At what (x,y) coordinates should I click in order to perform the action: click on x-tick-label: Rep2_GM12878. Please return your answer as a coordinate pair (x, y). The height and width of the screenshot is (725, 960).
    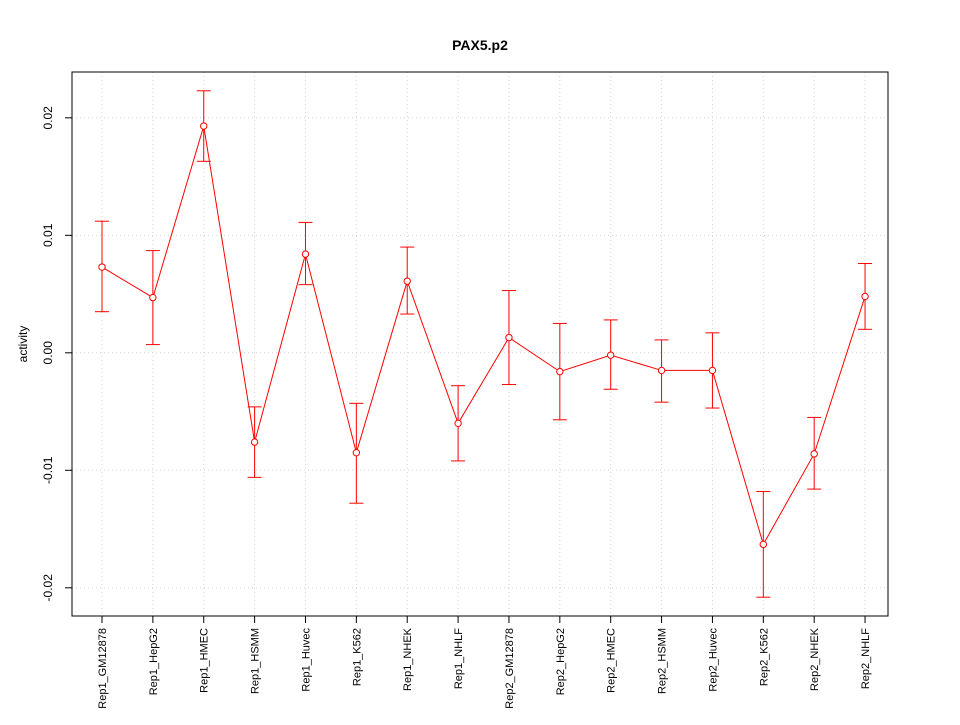
    Looking at the image, I should click on (510, 668).